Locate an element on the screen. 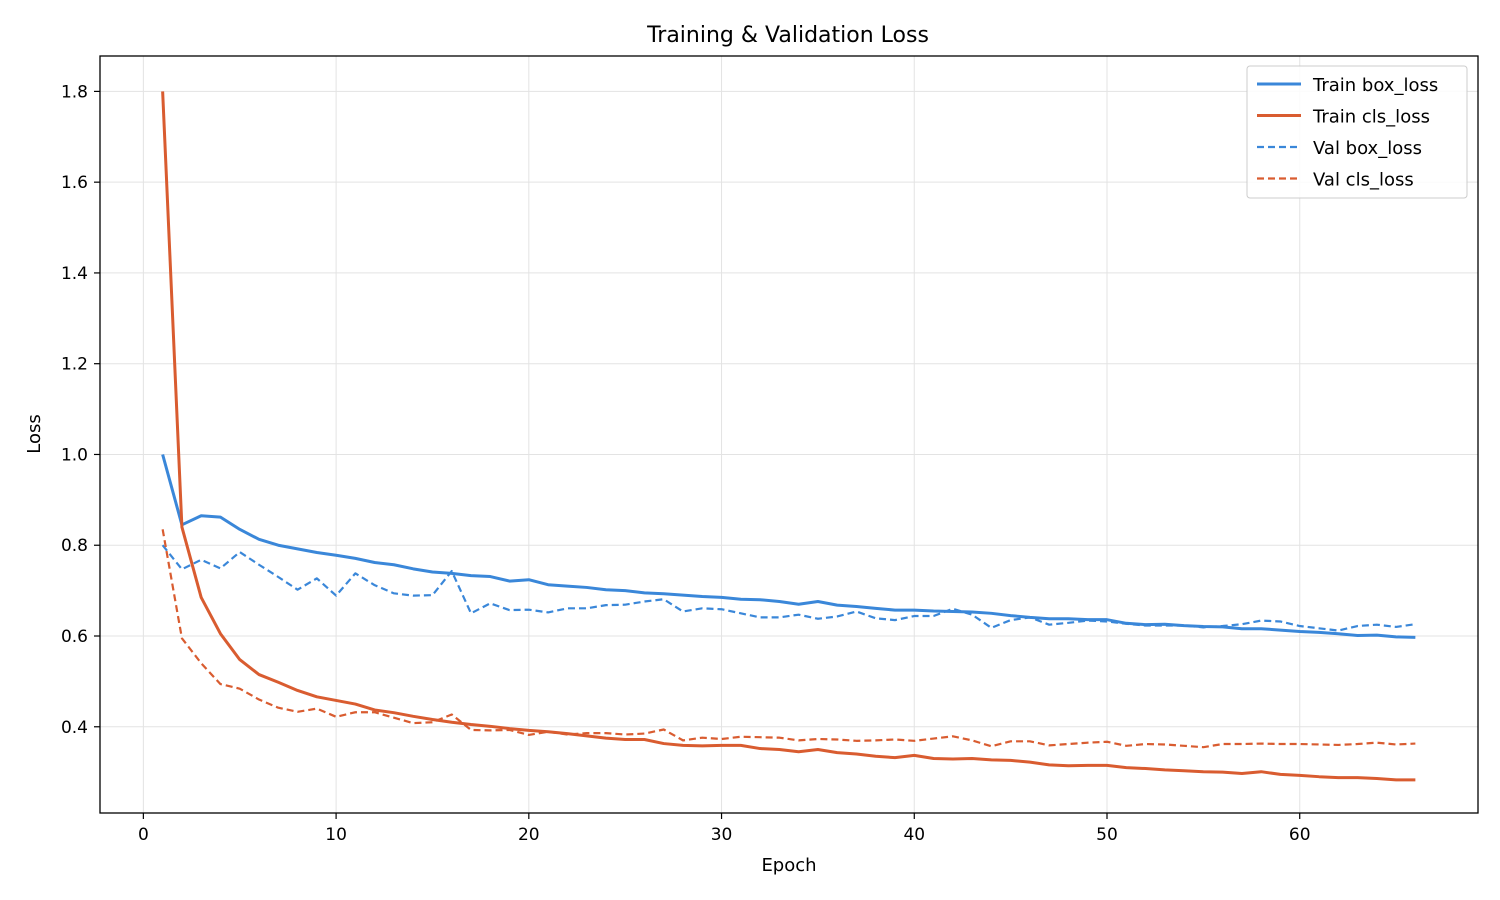 The image size is (1500, 900). legend-label: Train cls_loss is located at coordinates (1371, 117).